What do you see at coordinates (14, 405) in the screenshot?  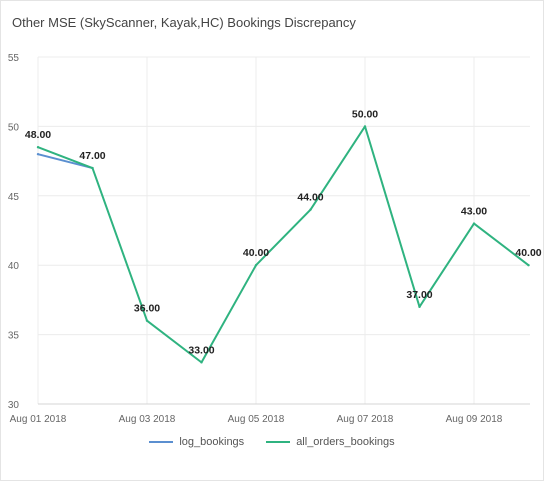 I see `y-tick-label: 30` at bounding box center [14, 405].